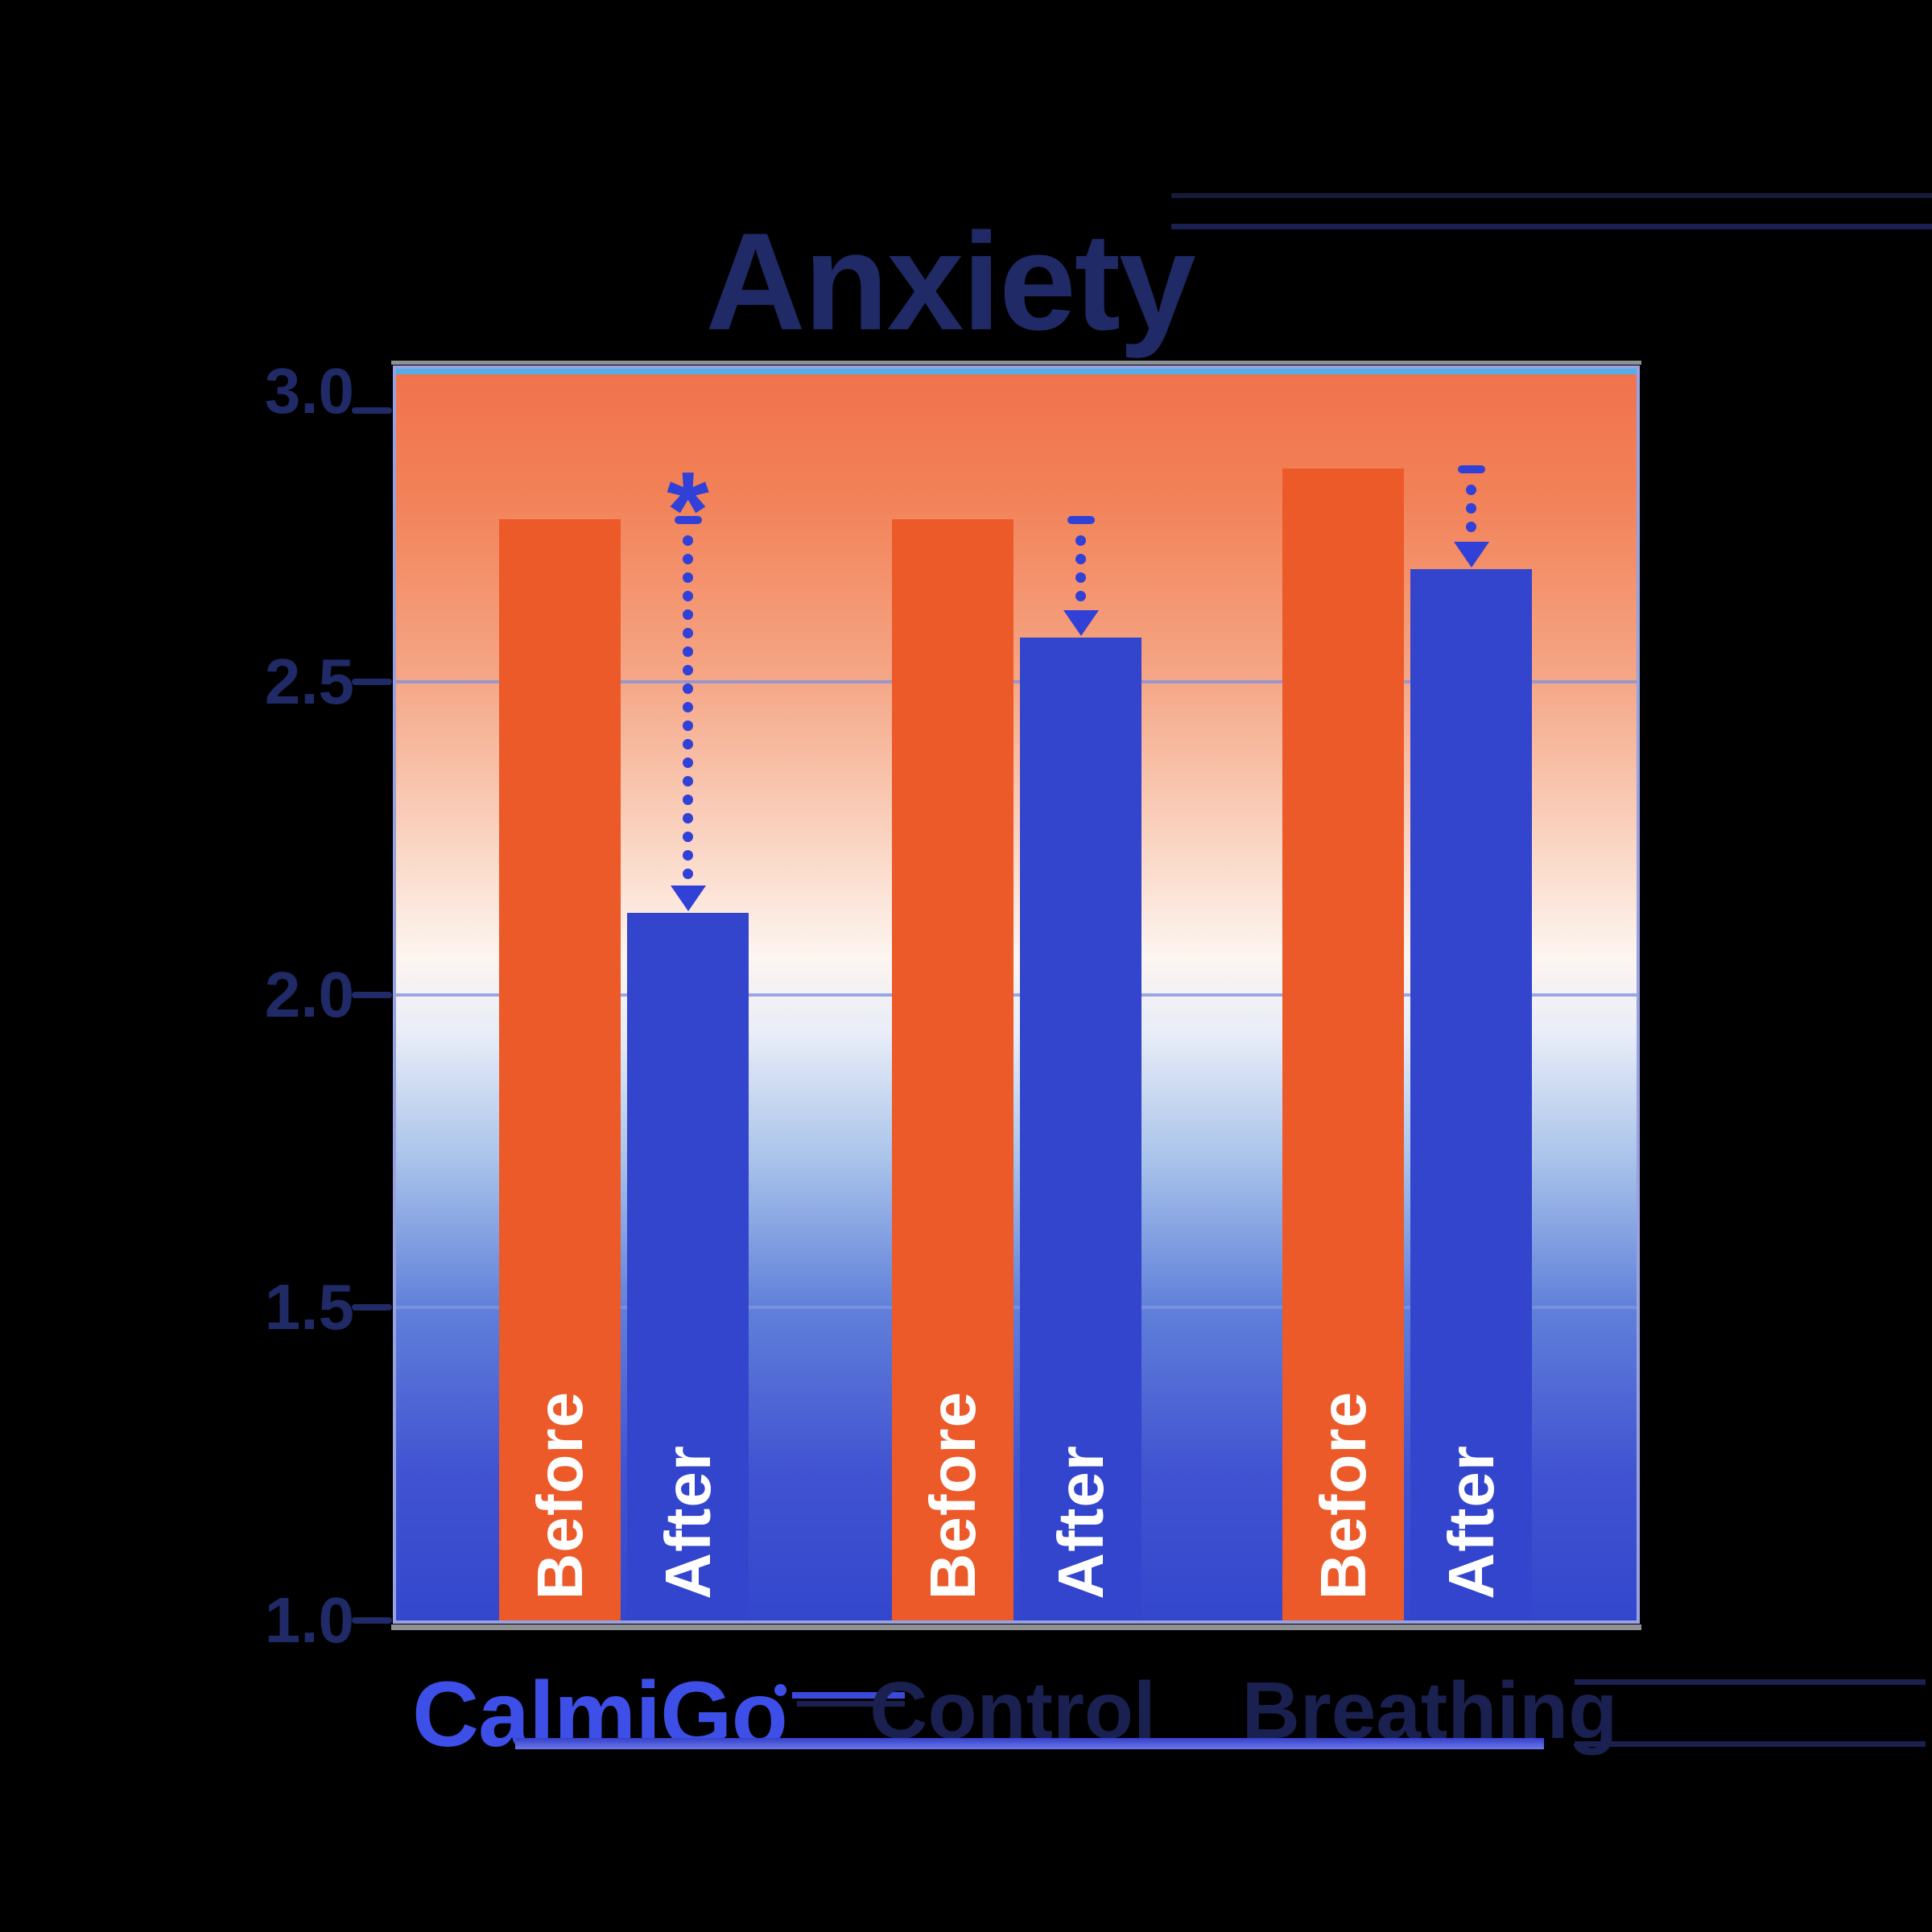 The image size is (1932, 1932). I want to click on bar-label-after-calmigo: After, so click(687, 1522).